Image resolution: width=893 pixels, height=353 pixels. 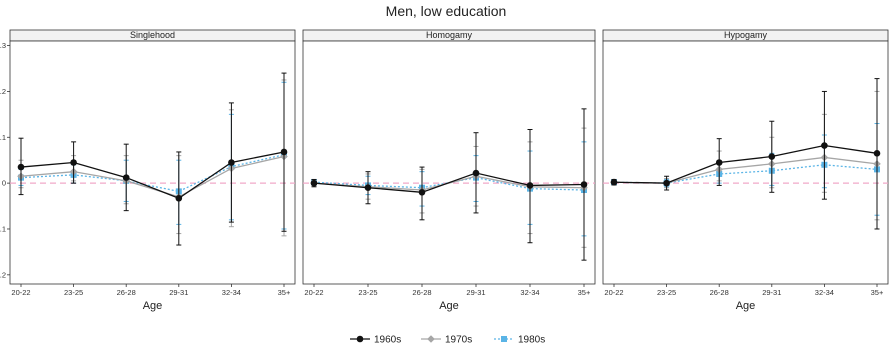 I want to click on legend-label: 1960s, so click(x=387, y=340).